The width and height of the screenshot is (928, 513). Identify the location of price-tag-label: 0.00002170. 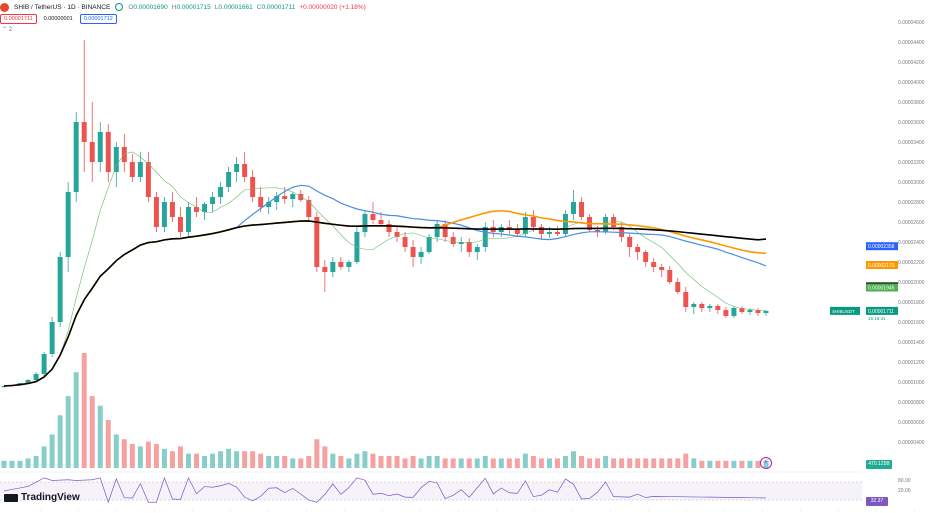
(881, 266).